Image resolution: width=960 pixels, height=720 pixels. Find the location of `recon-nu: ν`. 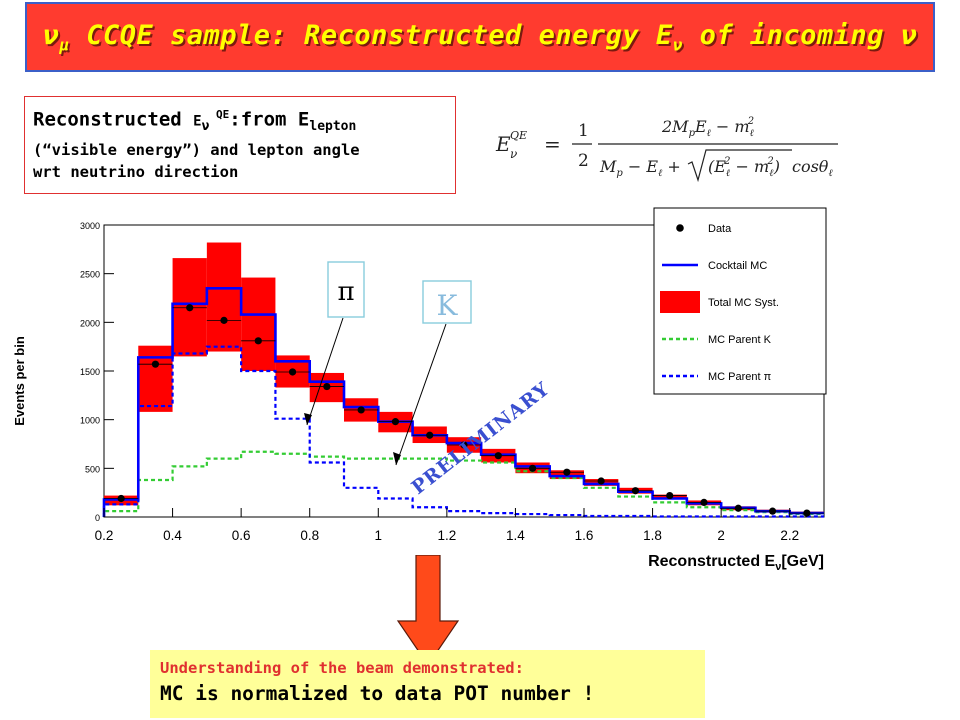

recon-nu: ν is located at coordinates (205, 127).